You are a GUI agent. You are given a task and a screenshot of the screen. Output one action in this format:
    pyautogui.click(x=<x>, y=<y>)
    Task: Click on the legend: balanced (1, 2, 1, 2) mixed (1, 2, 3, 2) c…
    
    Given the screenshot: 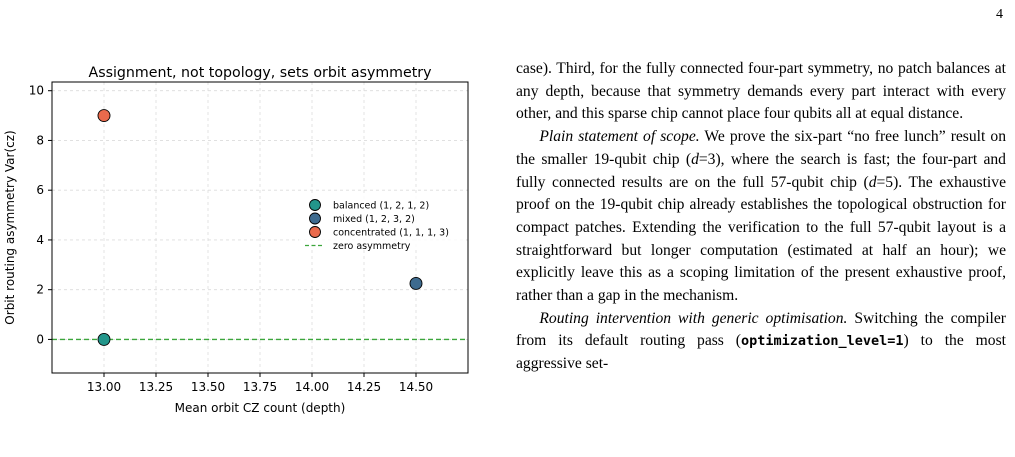 What is the action you would take?
    pyautogui.click(x=381, y=223)
    